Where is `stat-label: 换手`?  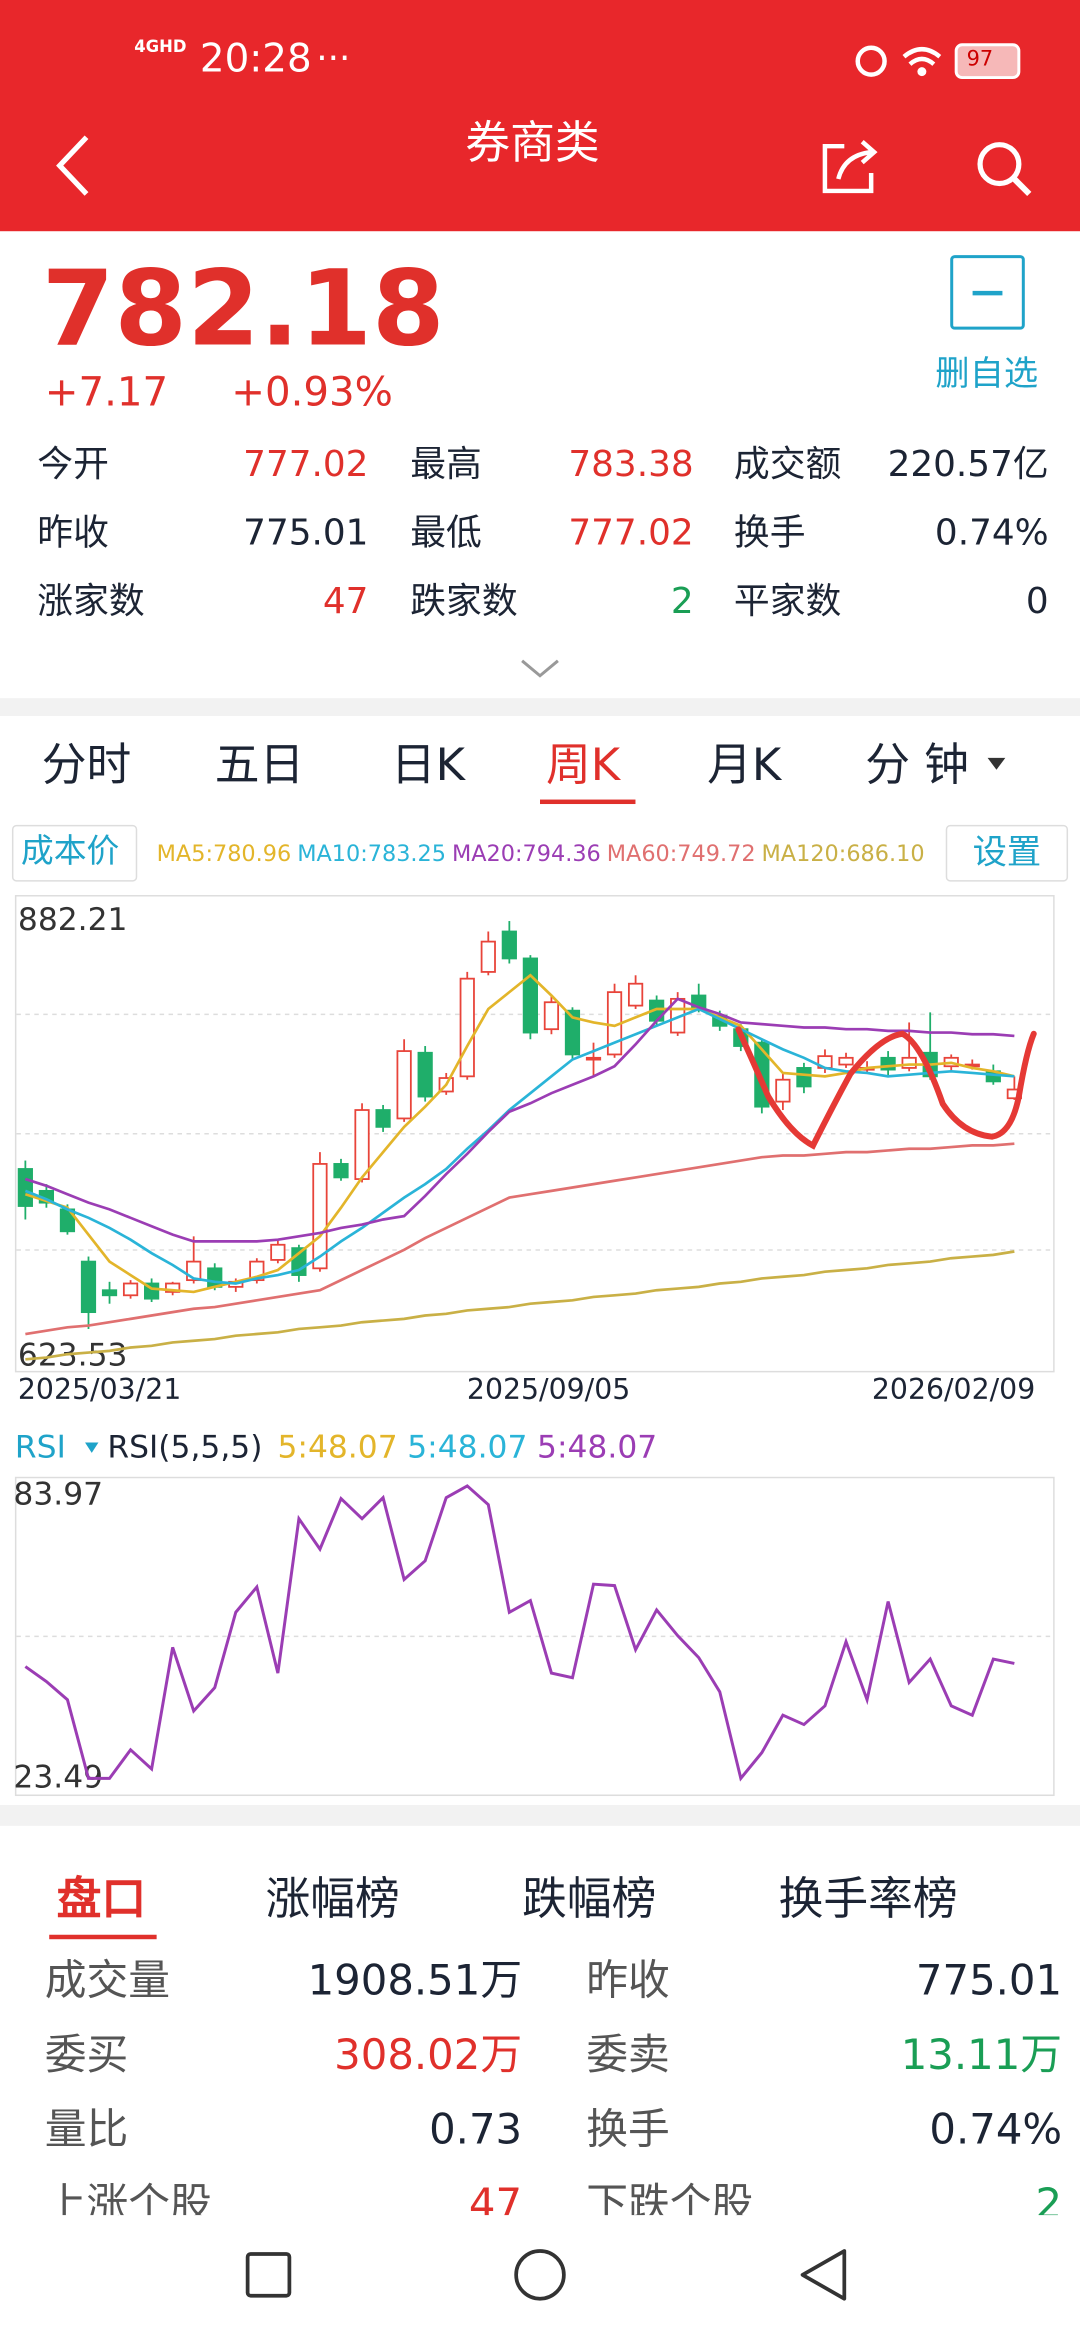 stat-label: 换手 is located at coordinates (769, 532).